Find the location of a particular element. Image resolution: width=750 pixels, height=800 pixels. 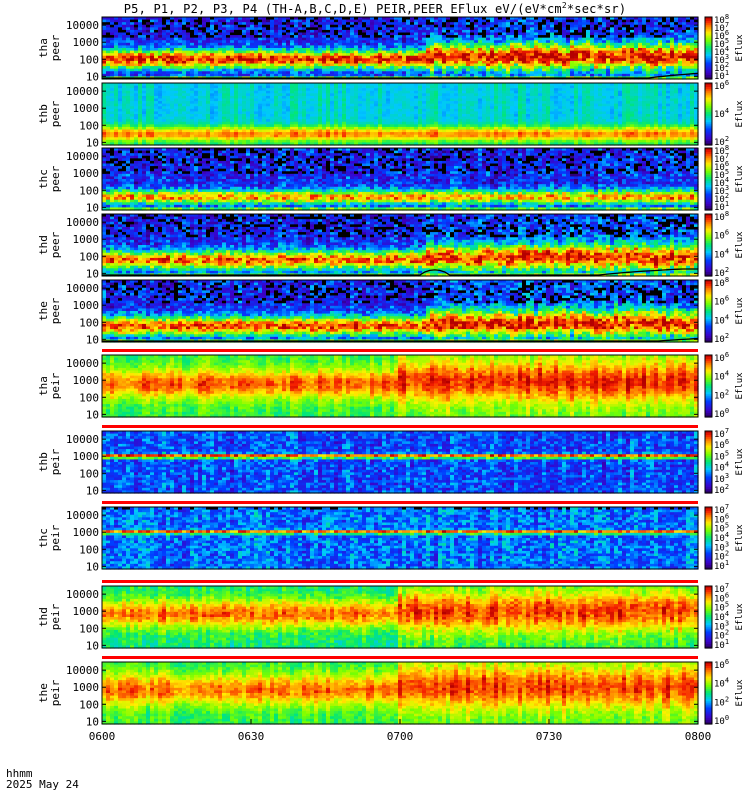

x-tick-label: 0800 is located at coordinates (698, 736).